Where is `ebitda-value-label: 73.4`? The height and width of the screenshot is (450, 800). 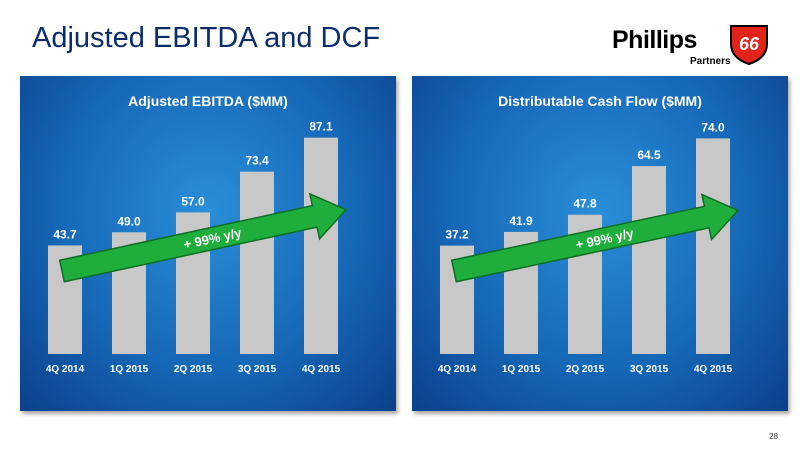
ebitda-value-label: 73.4 is located at coordinates (257, 161).